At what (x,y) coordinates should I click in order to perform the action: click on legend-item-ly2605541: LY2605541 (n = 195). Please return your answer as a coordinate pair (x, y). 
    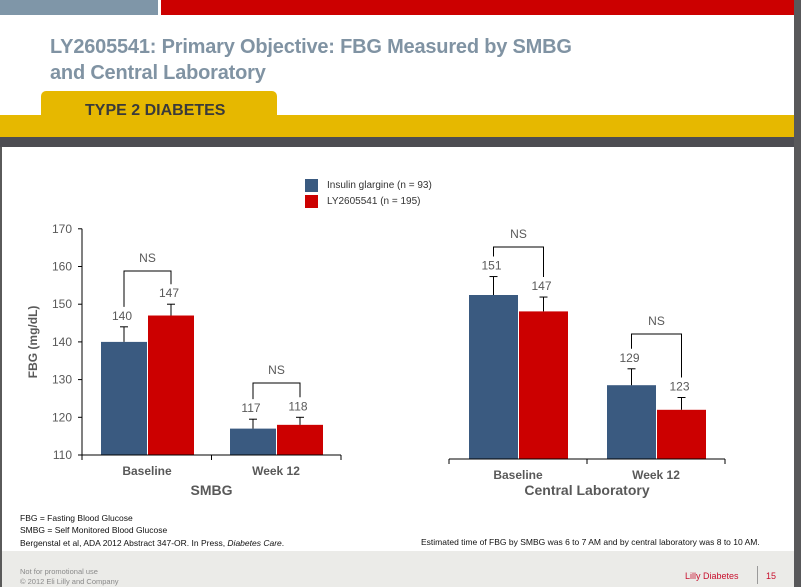
    Looking at the image, I should click on (368, 201).